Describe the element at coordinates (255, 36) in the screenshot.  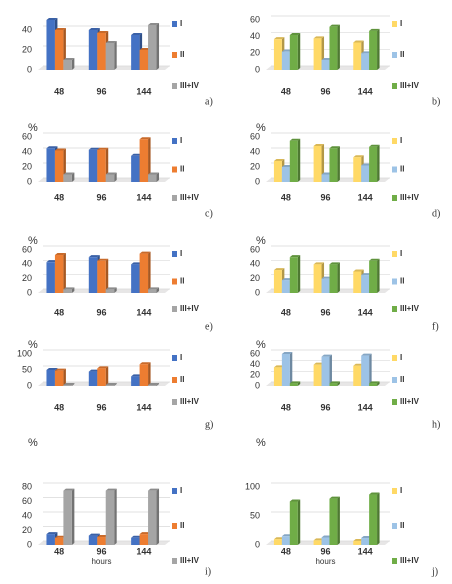
I see `y-tick-label: 40` at that location.